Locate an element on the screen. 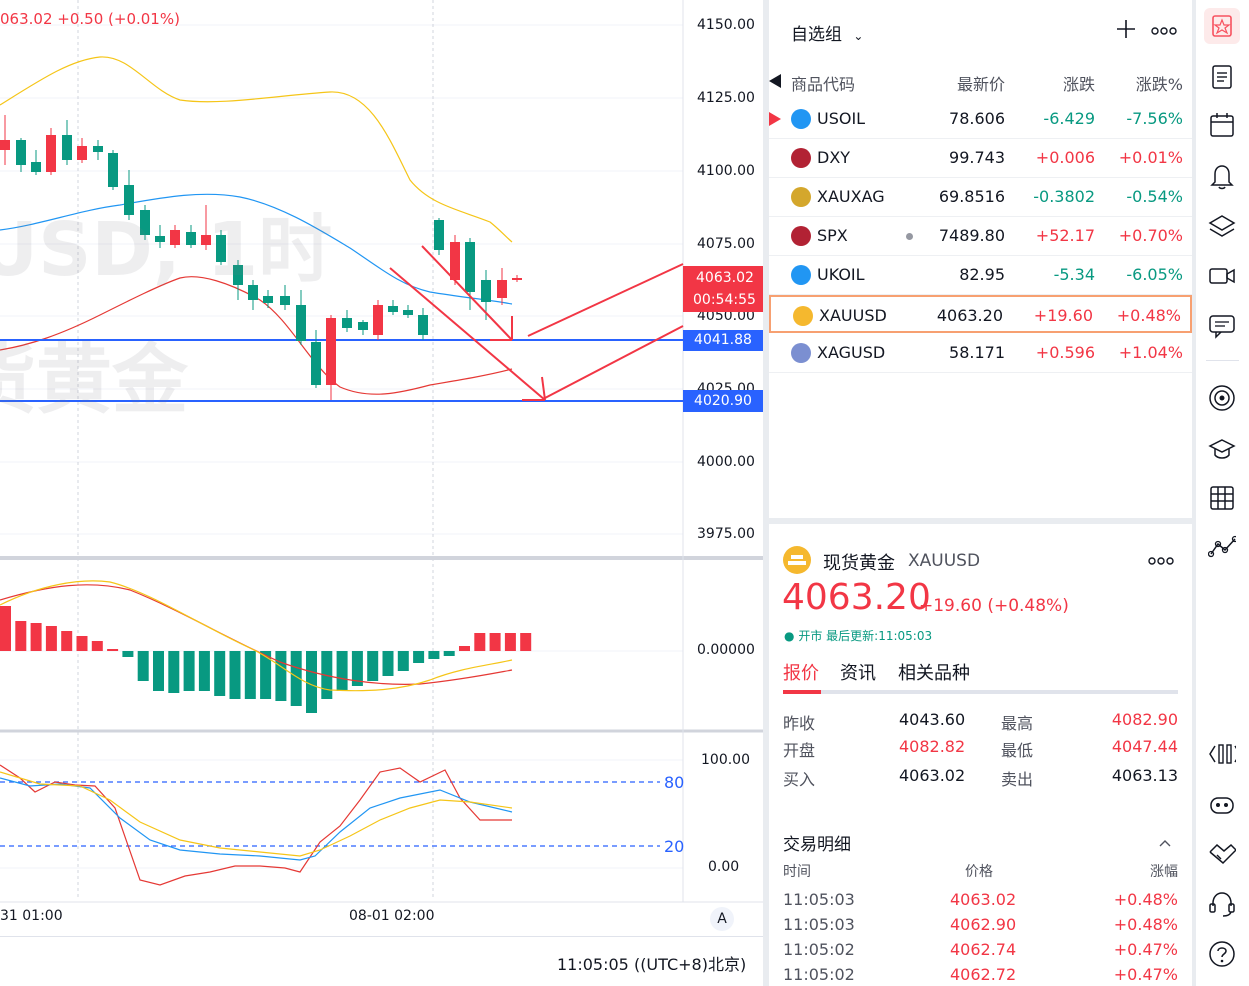 Image resolution: width=1249 pixels, height=986 pixels. layers-icon is located at coordinates (1222, 226).